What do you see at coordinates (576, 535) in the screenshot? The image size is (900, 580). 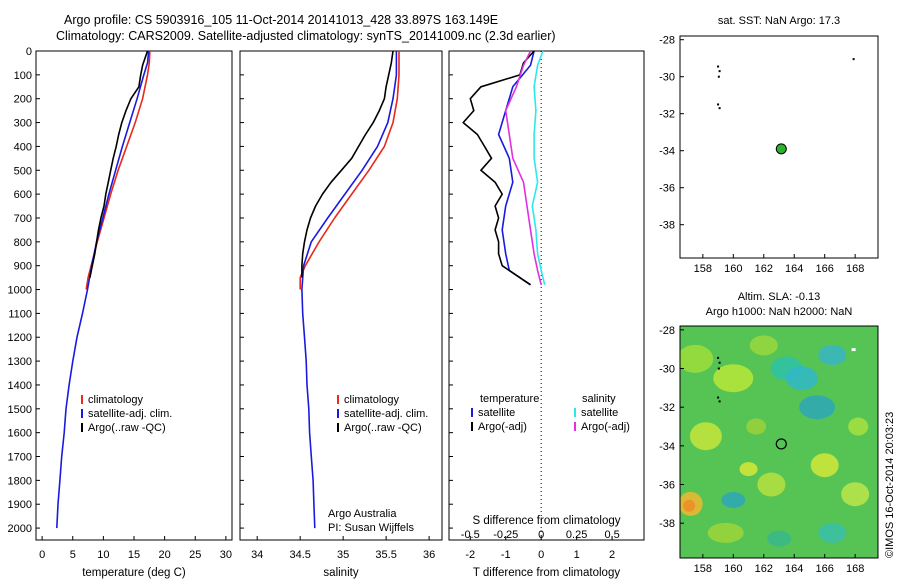 I see `difference-s-tick-label: 0.25` at bounding box center [576, 535].